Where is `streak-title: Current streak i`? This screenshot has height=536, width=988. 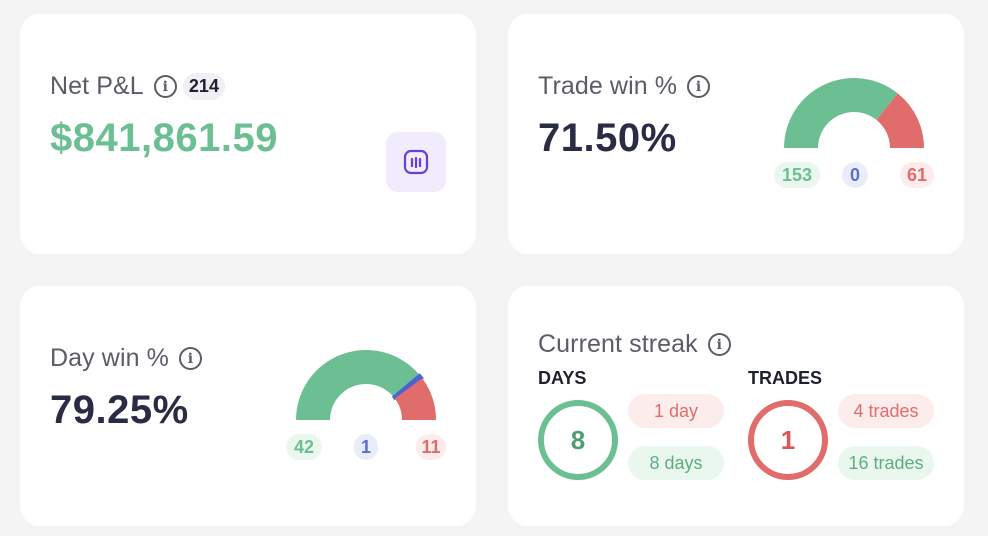 streak-title: Current streak i is located at coordinates (634, 344).